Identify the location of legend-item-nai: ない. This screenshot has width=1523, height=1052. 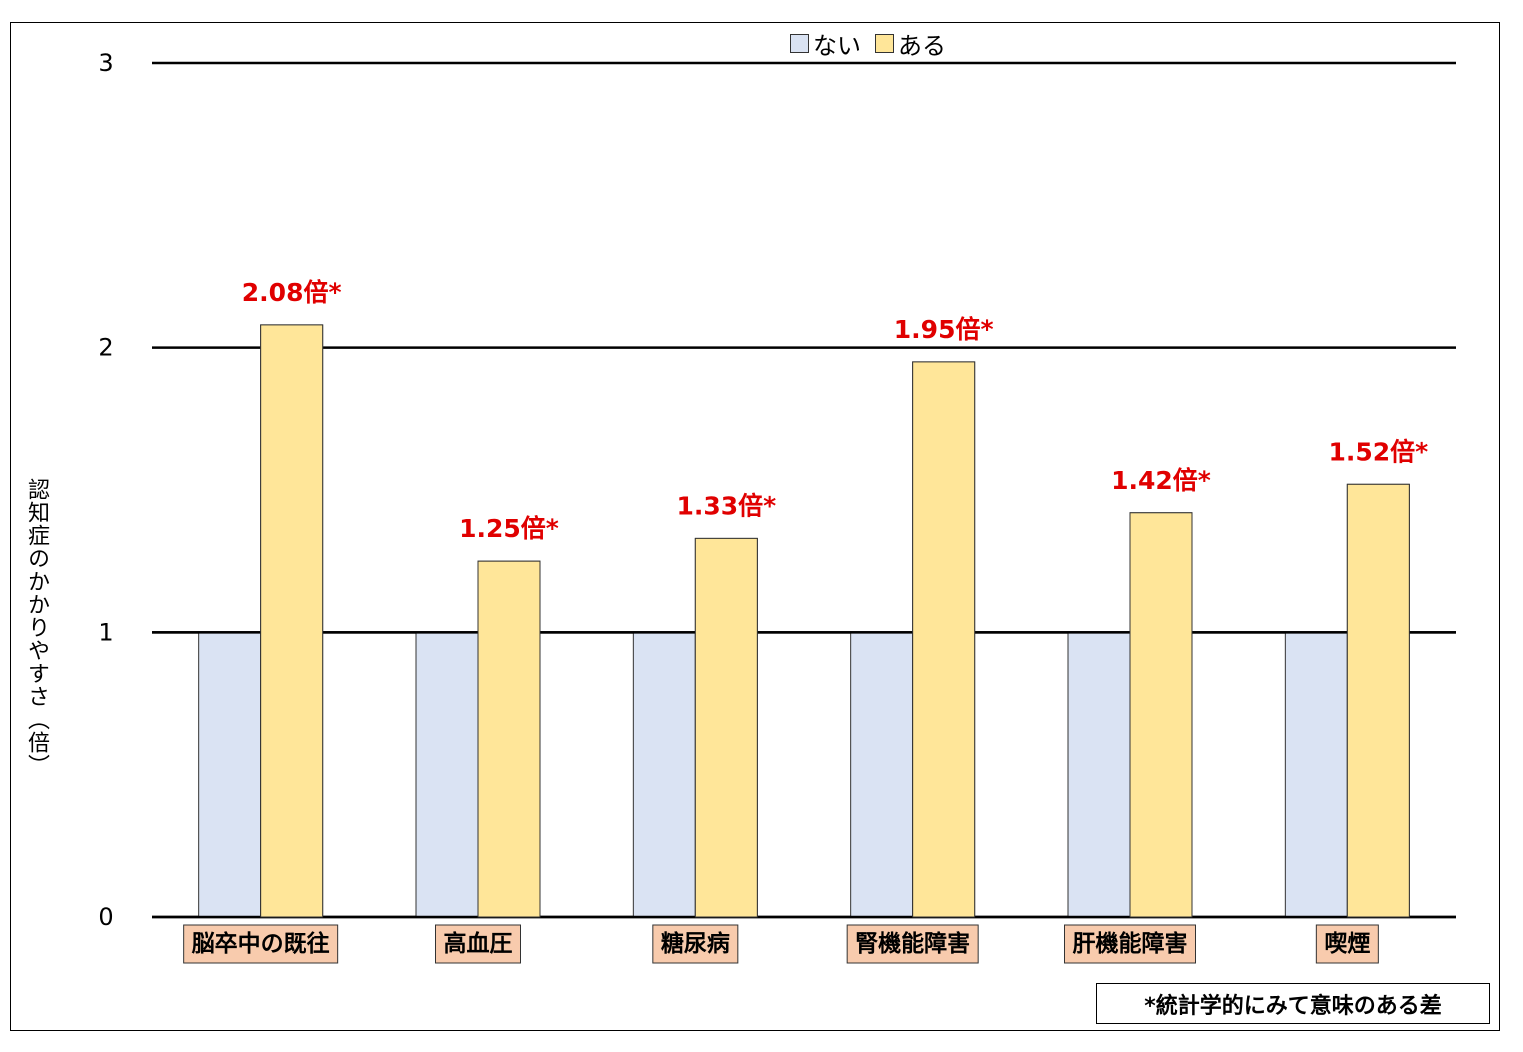
(825, 43).